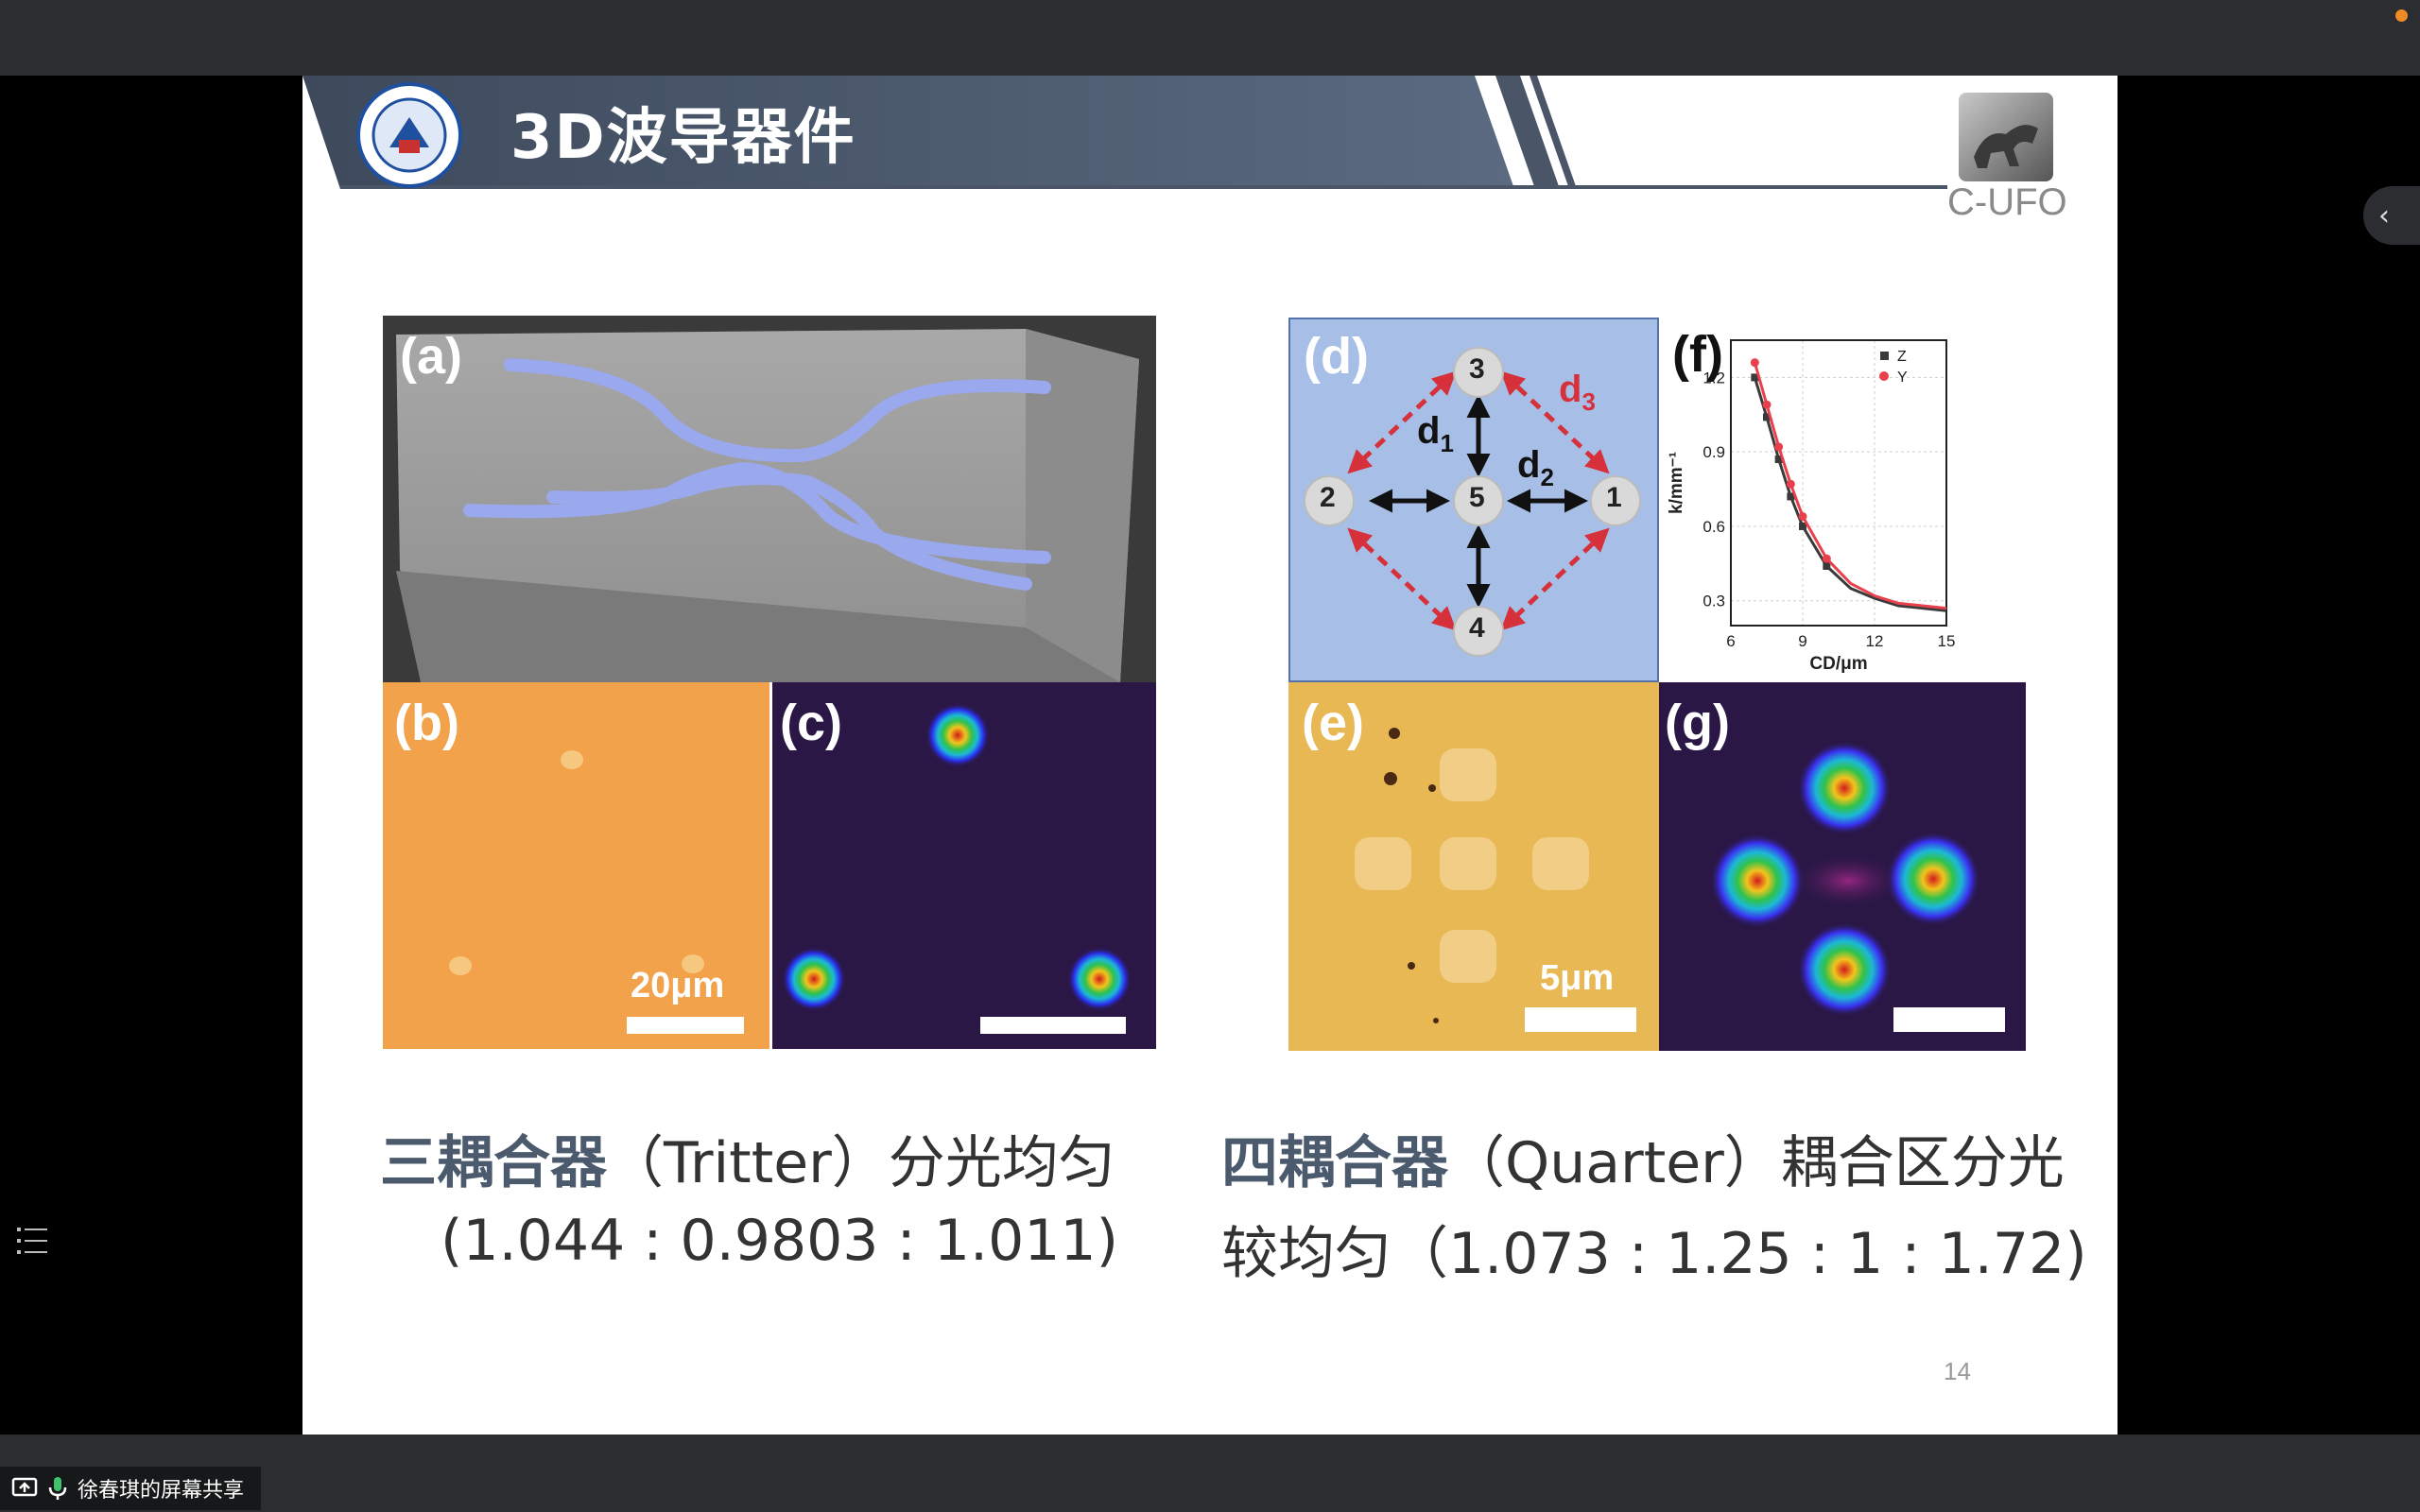 Image resolution: width=2420 pixels, height=1512 pixels. Describe the element at coordinates (747, 1163) in the screenshot. I see `caption-left-line1: 三耦合器（Tritter）分光均匀` at that location.